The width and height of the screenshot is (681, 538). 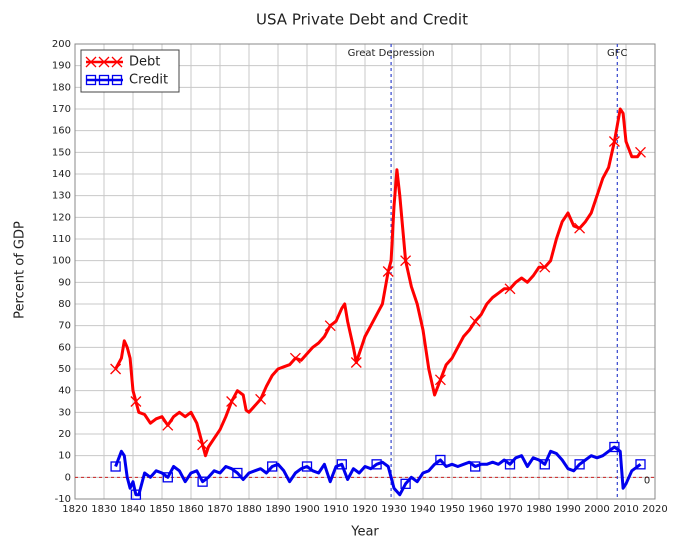 I want to click on x-tick-label: 1830, so click(x=103, y=509).